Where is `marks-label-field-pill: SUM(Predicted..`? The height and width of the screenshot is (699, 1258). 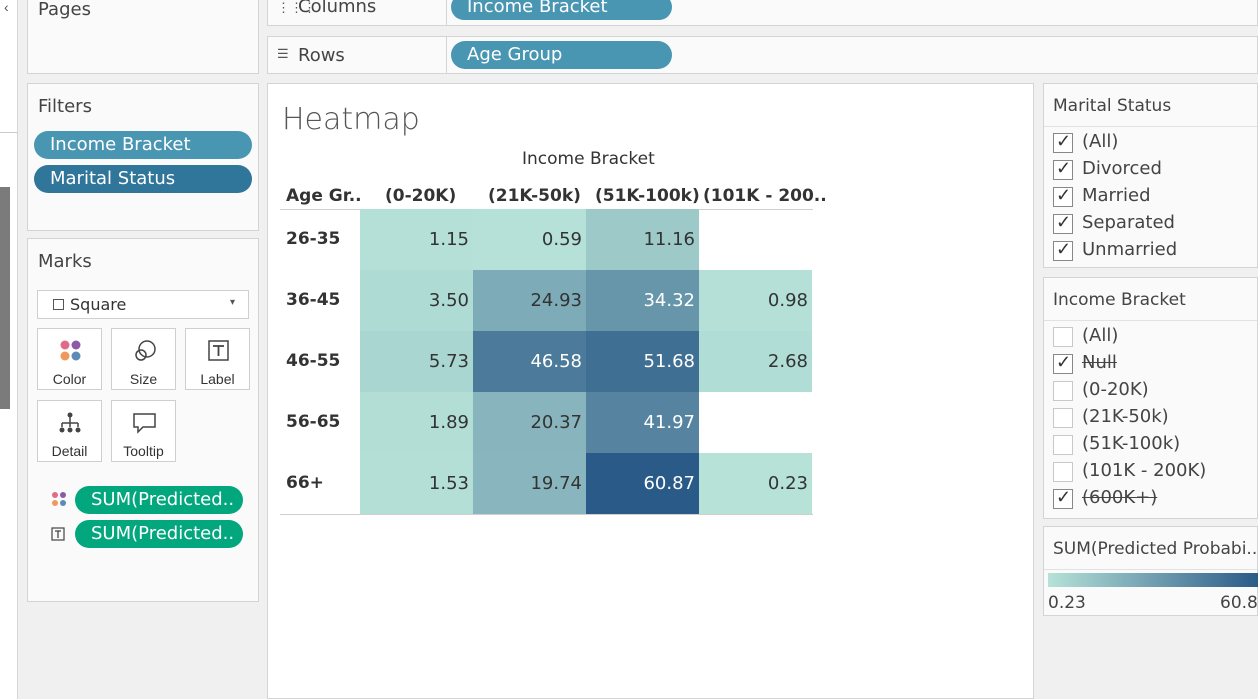
marks-label-field-pill: SUM(Predicted.. is located at coordinates (159, 534).